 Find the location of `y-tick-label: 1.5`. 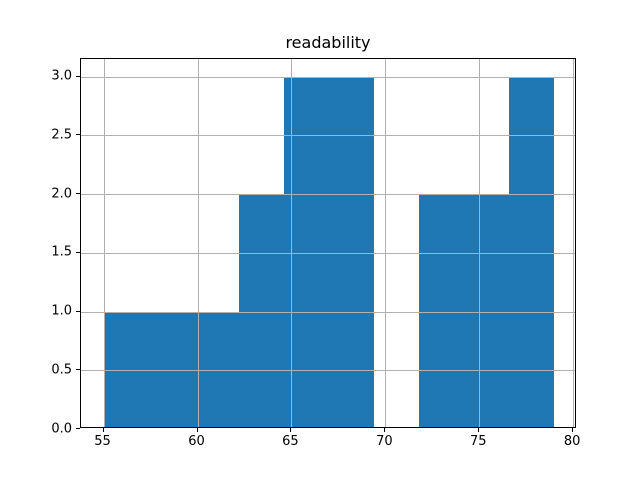

y-tick-label: 1.5 is located at coordinates (61, 252).